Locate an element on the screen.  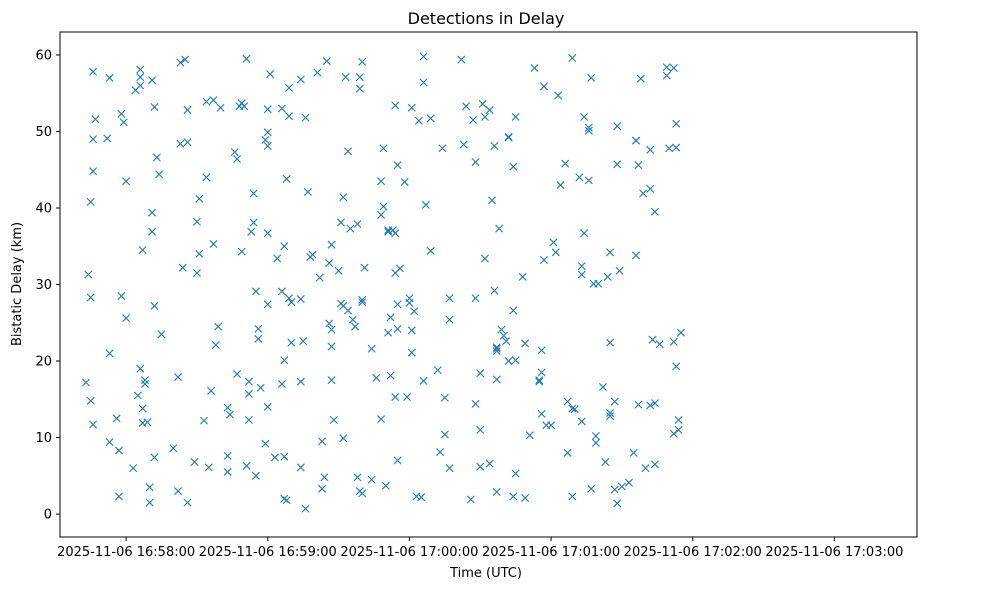
y-tick-label: 40 is located at coordinates (43, 208).